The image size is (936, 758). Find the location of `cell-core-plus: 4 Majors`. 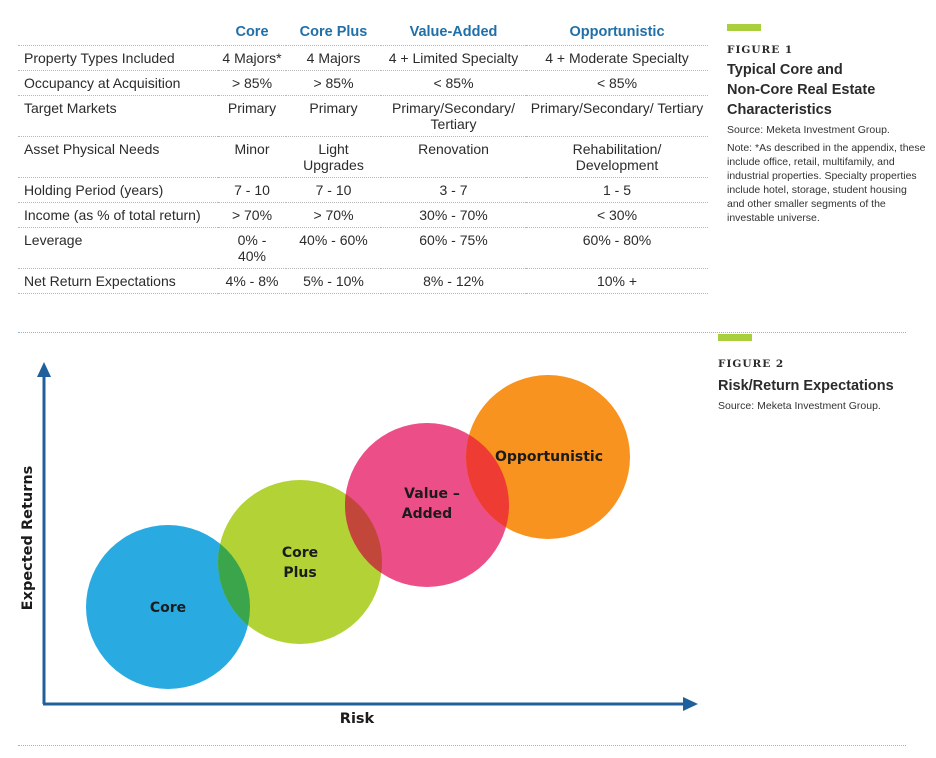

cell-core-plus: 4 Majors is located at coordinates (333, 58).